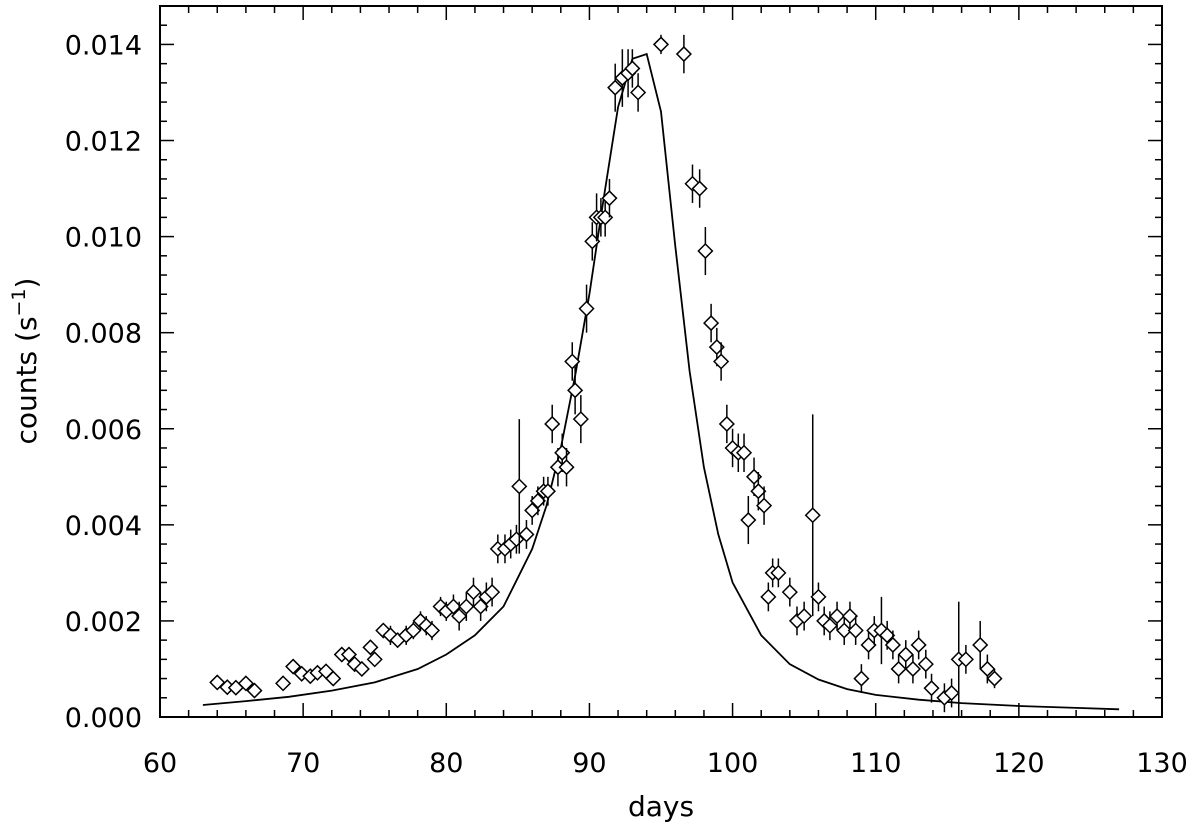 This screenshot has height=836, width=1200. I want to click on y-tick-label: 0.014, so click(103, 45).